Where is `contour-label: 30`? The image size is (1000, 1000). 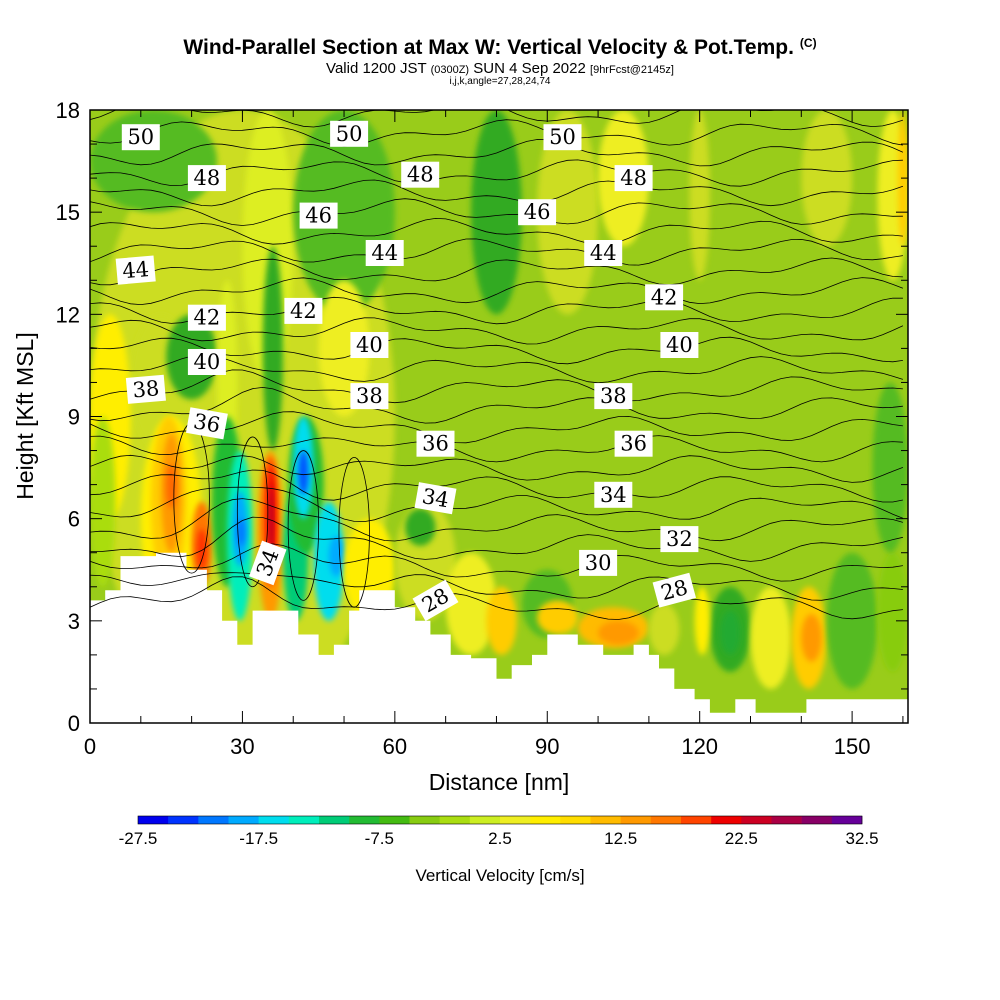 contour-label: 30 is located at coordinates (598, 562).